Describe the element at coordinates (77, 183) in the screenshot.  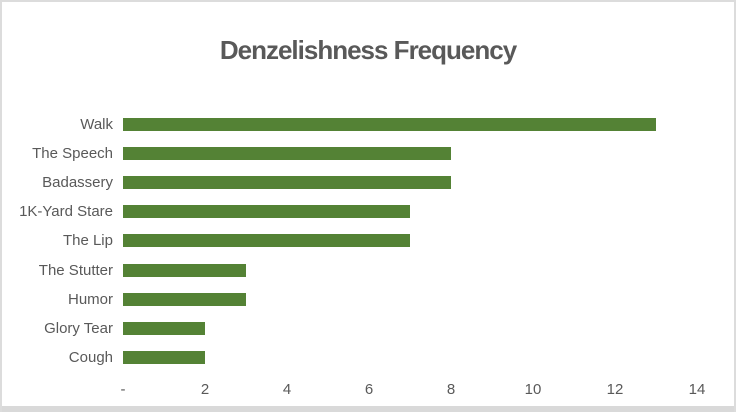
I see `category-label: Badassery` at that location.